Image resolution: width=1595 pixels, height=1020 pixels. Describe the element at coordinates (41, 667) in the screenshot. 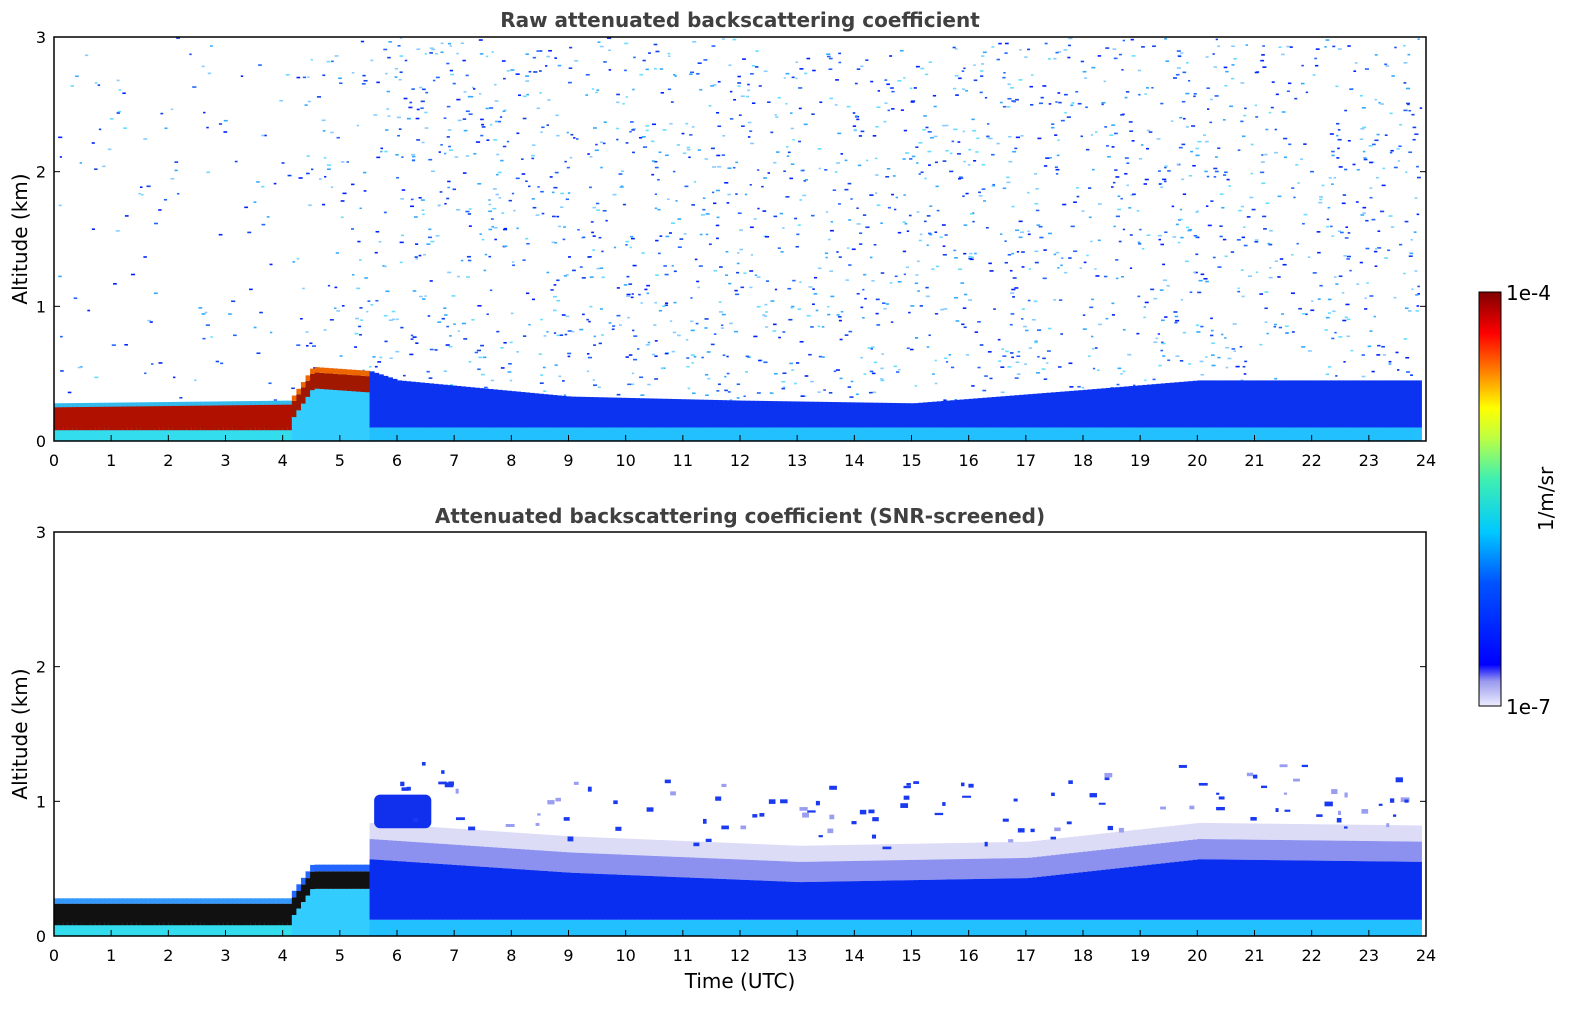

I see `y-tick-label: 2` at that location.